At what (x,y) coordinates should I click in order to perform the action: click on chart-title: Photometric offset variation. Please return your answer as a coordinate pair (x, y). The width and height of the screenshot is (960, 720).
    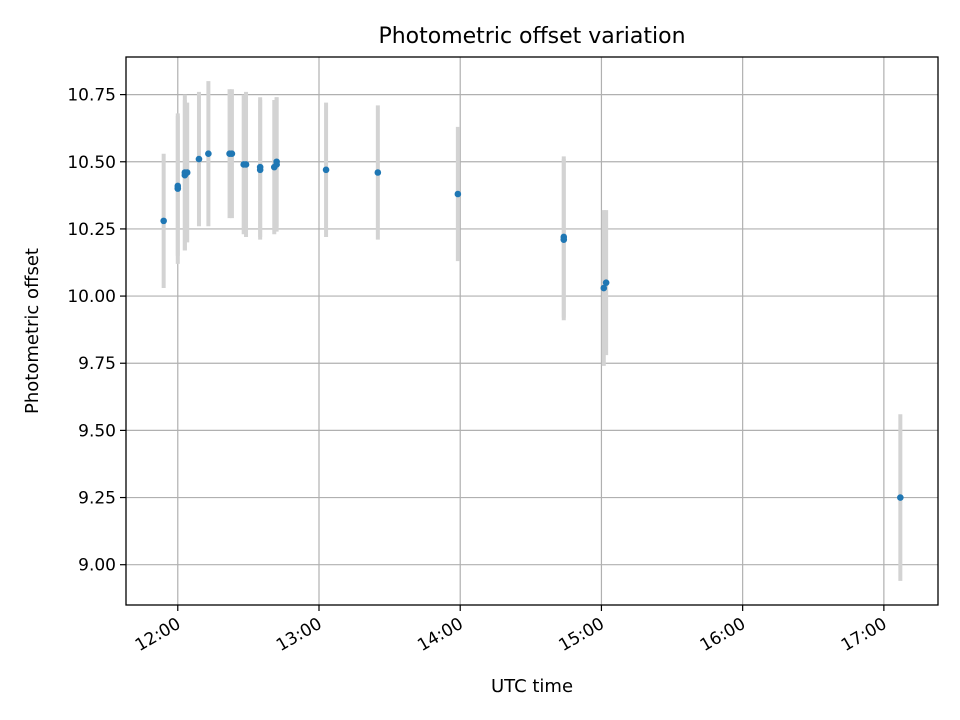
    Looking at the image, I should click on (531, 36).